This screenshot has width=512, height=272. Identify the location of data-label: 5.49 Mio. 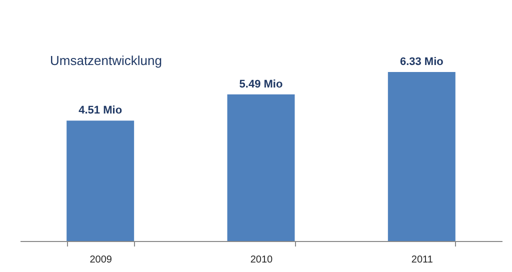
(261, 84).